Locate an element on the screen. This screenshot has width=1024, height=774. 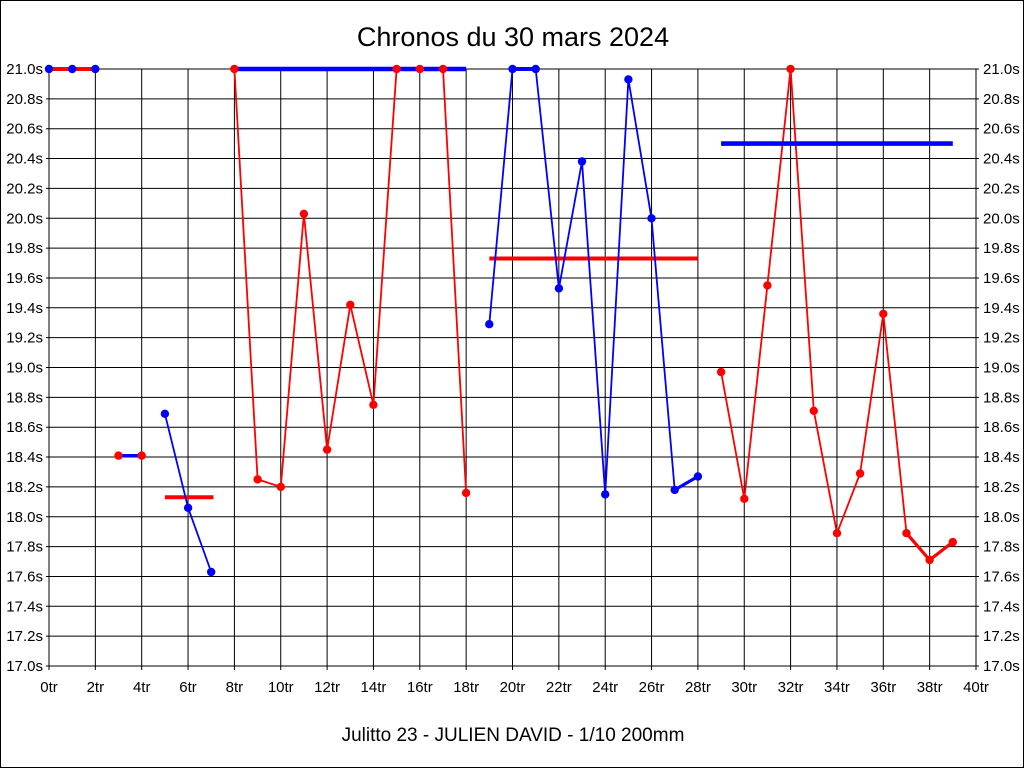
x-axis-tick-label: 38tr is located at coordinates (930, 687).